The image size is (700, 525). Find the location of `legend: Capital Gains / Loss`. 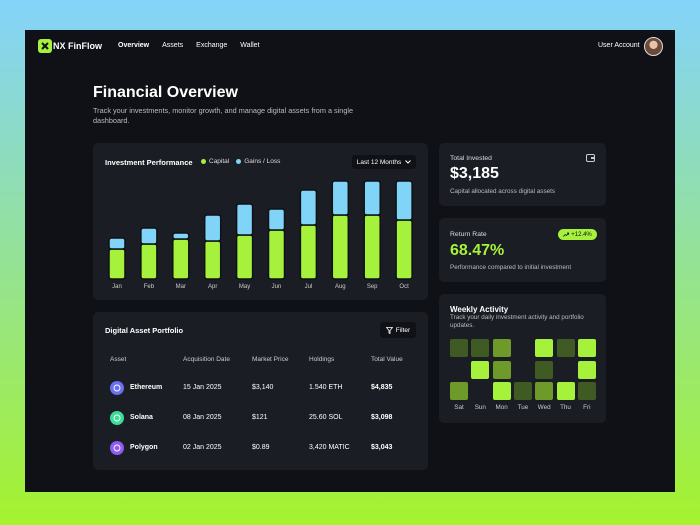

legend: Capital Gains / Loss is located at coordinates (240, 161).